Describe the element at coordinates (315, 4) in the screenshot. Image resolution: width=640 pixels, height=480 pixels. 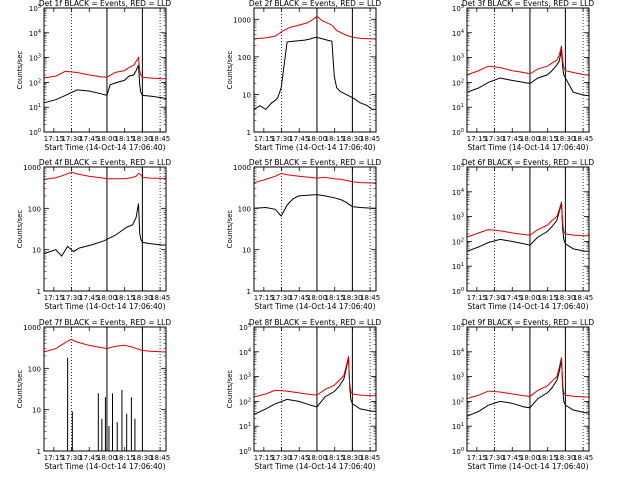
I see `chart-title: Det 2f BLACK = Events, RED = LLD` at that location.